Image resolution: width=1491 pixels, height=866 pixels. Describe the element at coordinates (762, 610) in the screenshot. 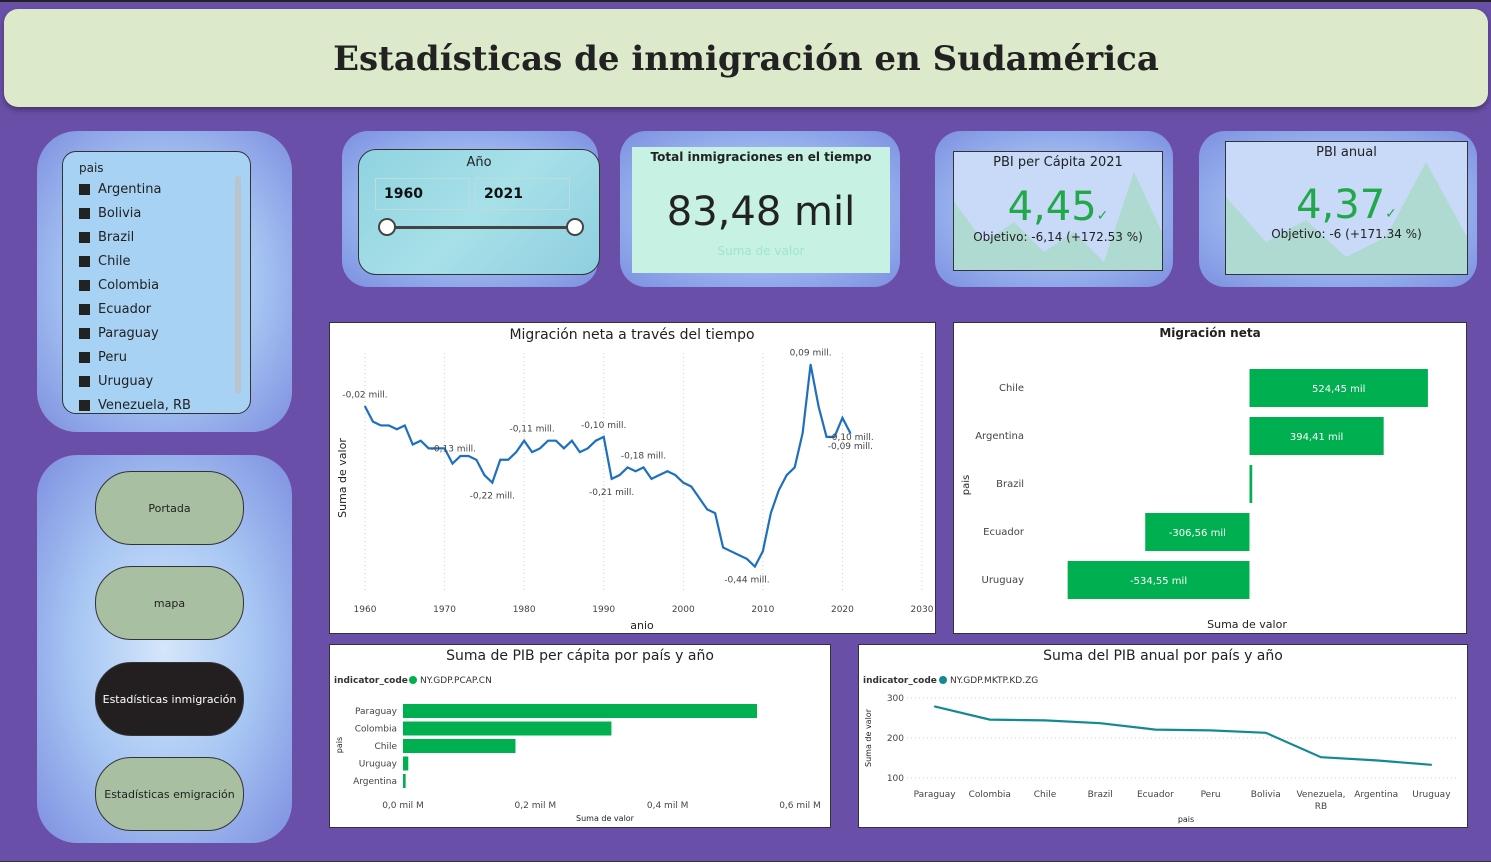

I see `x-tick-label: 2010` at that location.